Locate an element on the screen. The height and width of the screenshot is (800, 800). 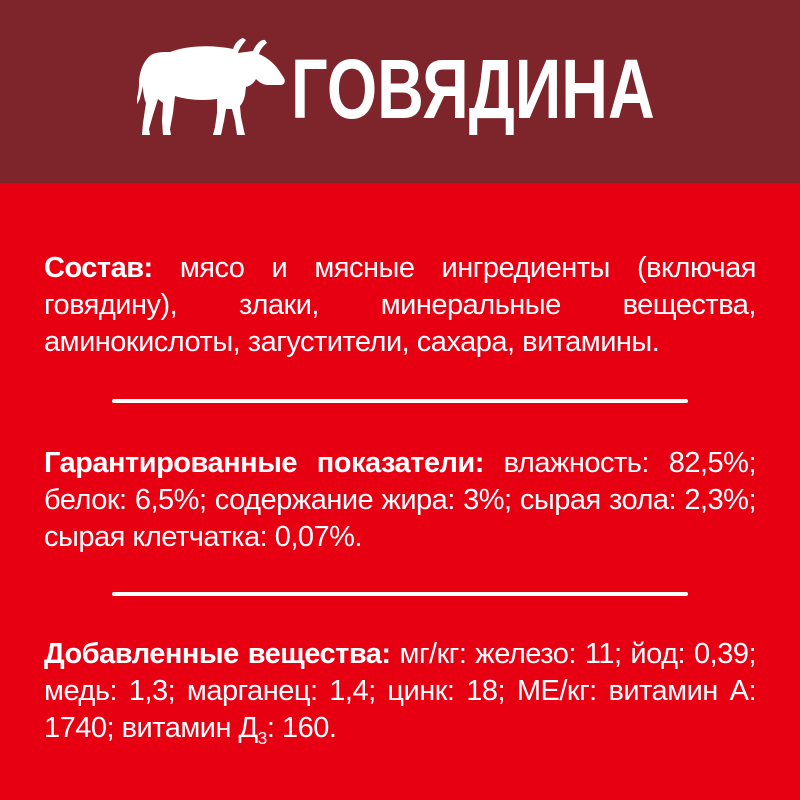
composition-label: Состав: is located at coordinates (98, 268).